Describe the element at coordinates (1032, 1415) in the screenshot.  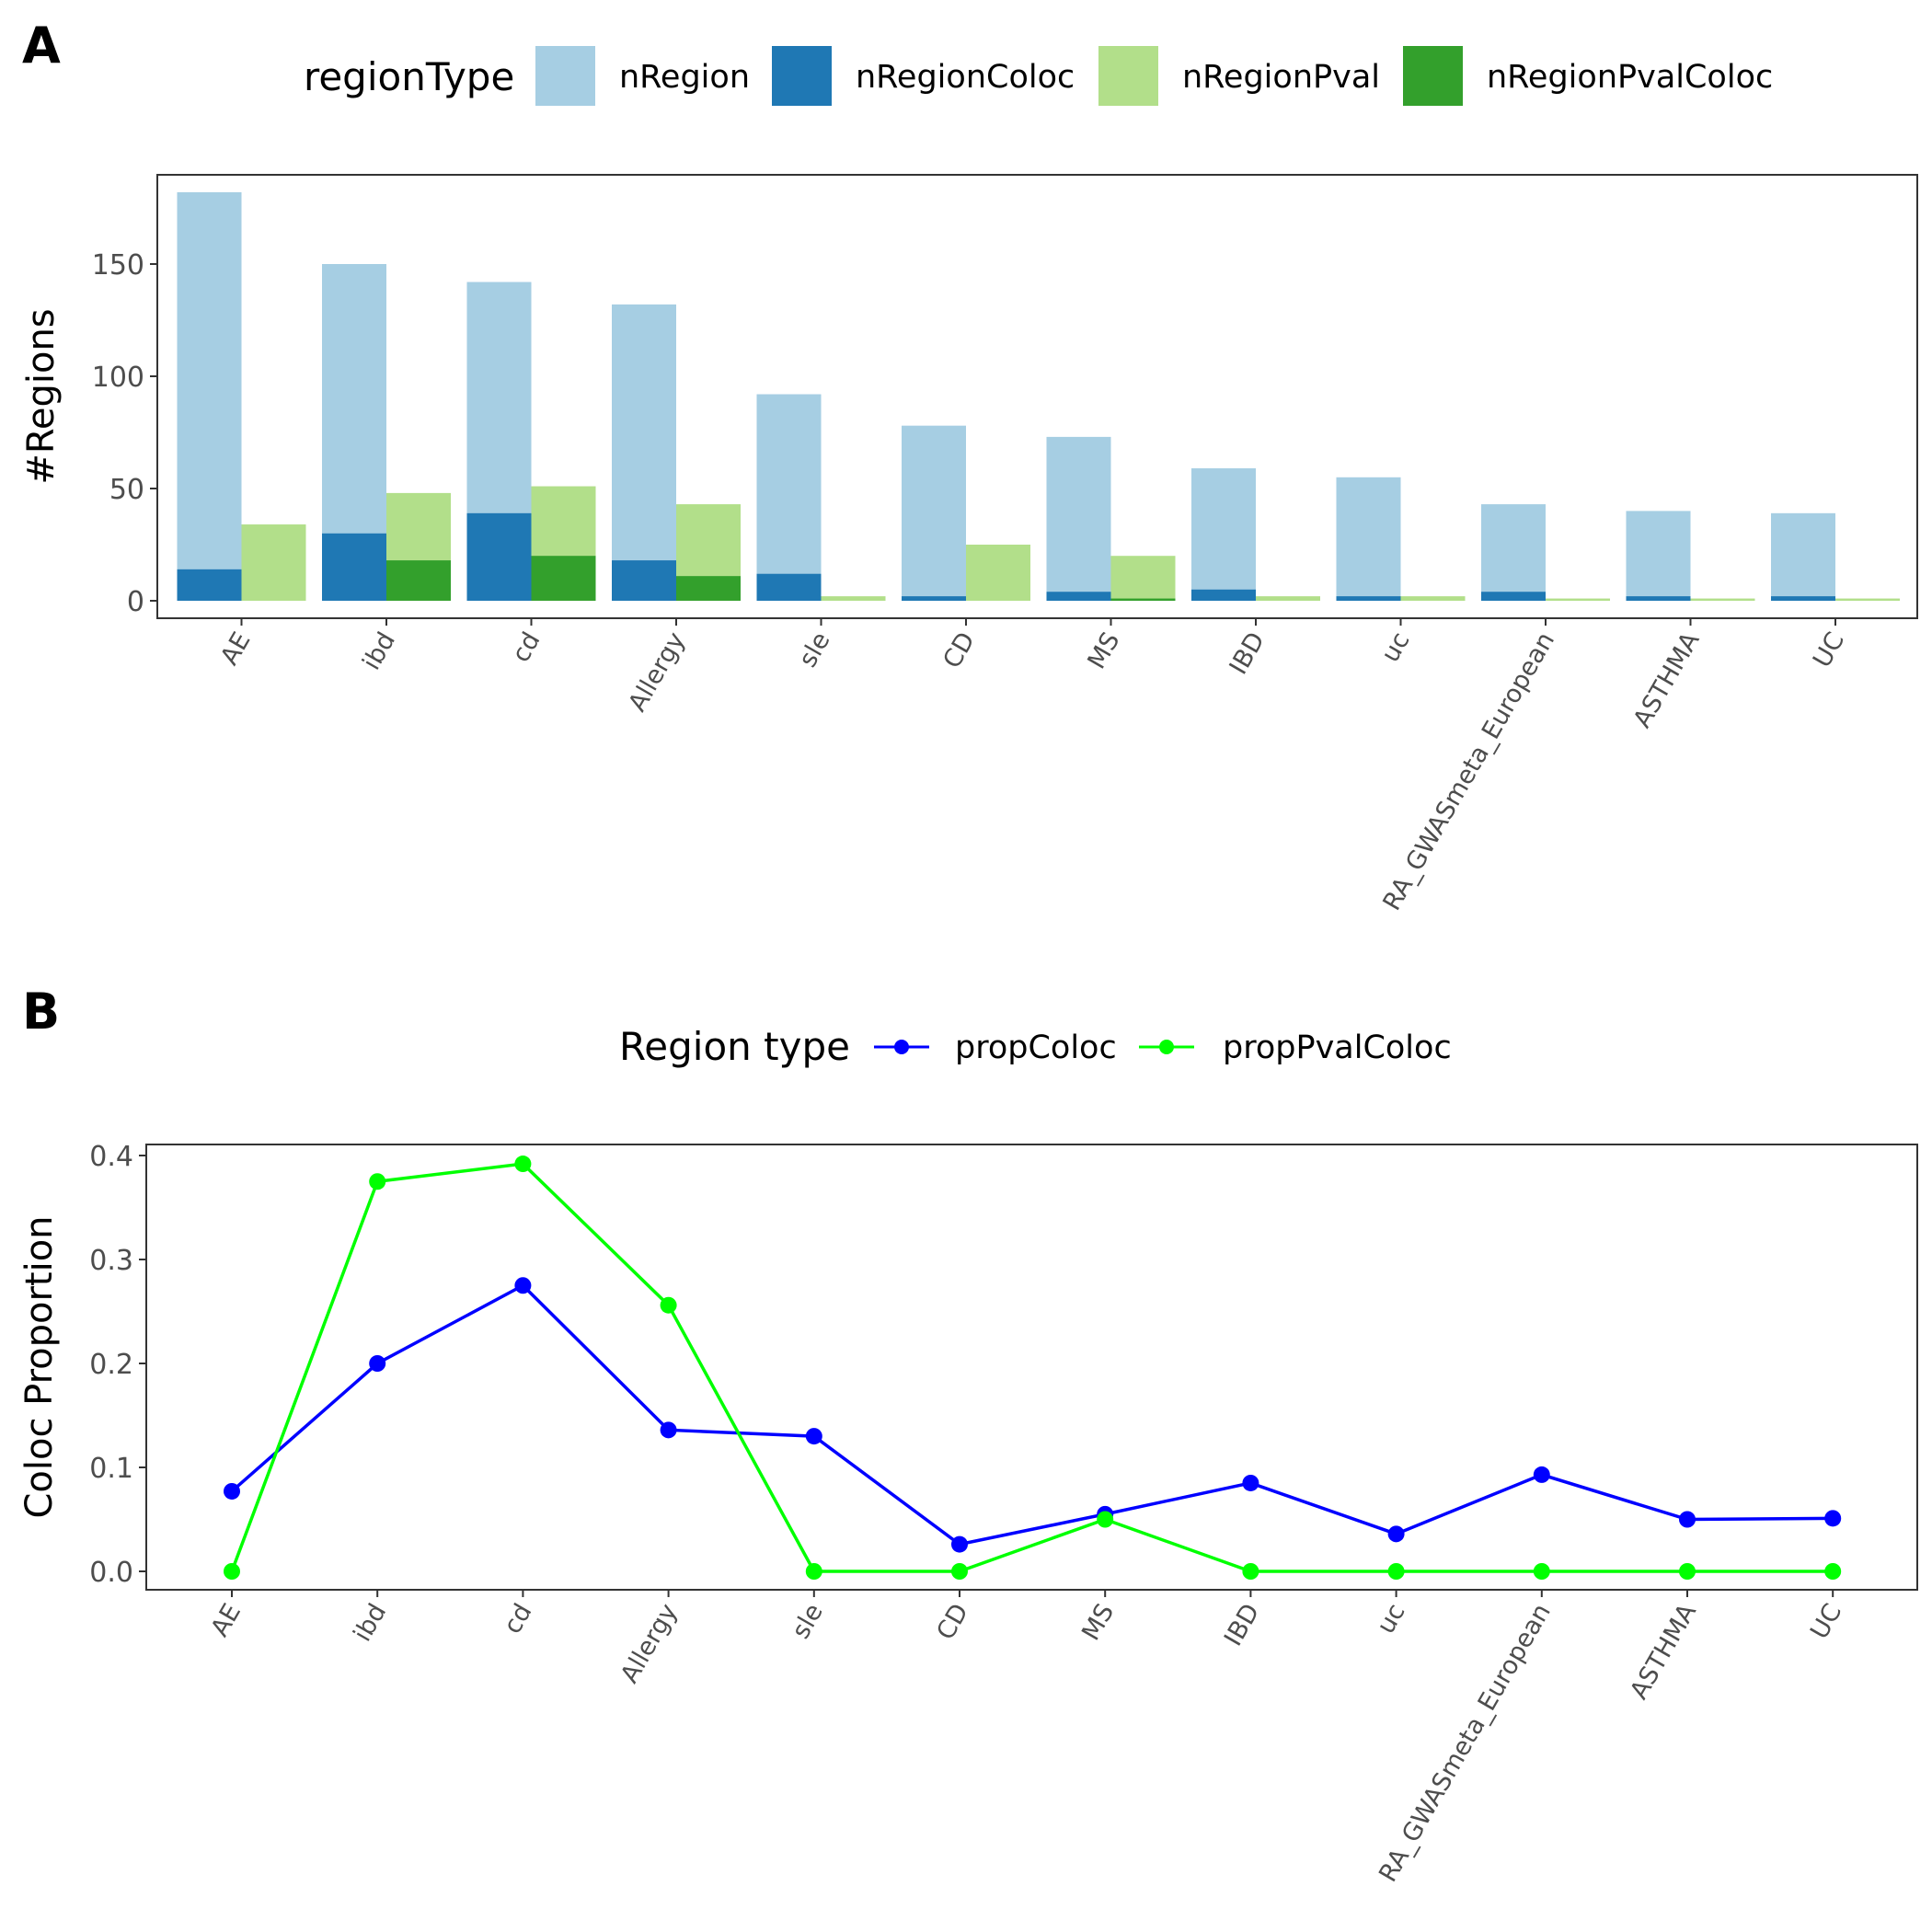
I see `line-propColoc` at that location.